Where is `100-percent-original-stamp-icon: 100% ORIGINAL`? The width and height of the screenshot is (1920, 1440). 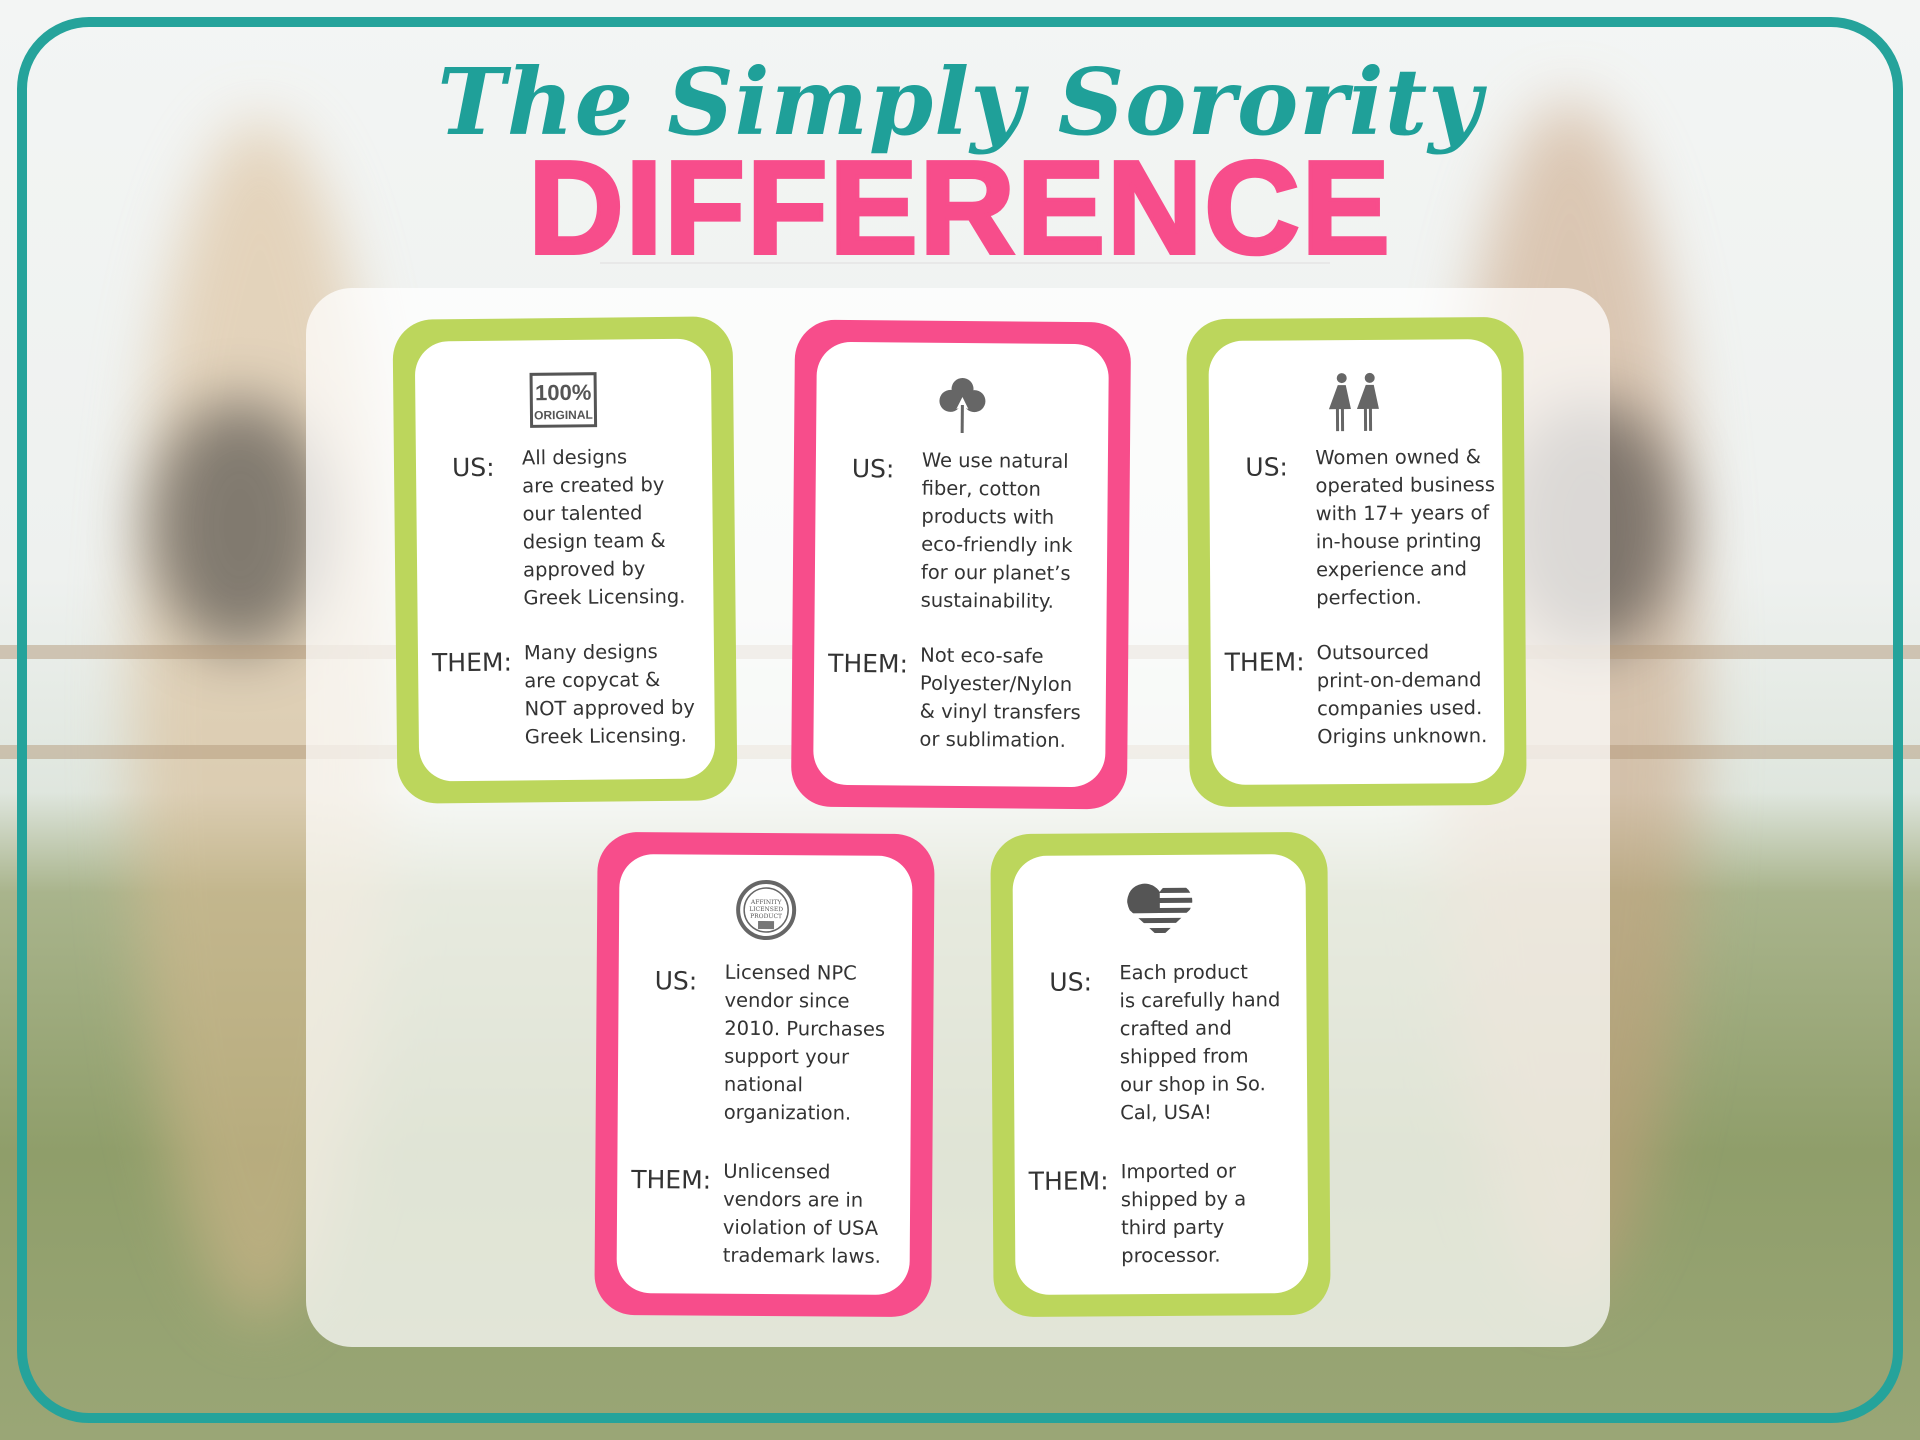
100-percent-original-stamp-icon: 100% ORIGINAL is located at coordinates (563, 400).